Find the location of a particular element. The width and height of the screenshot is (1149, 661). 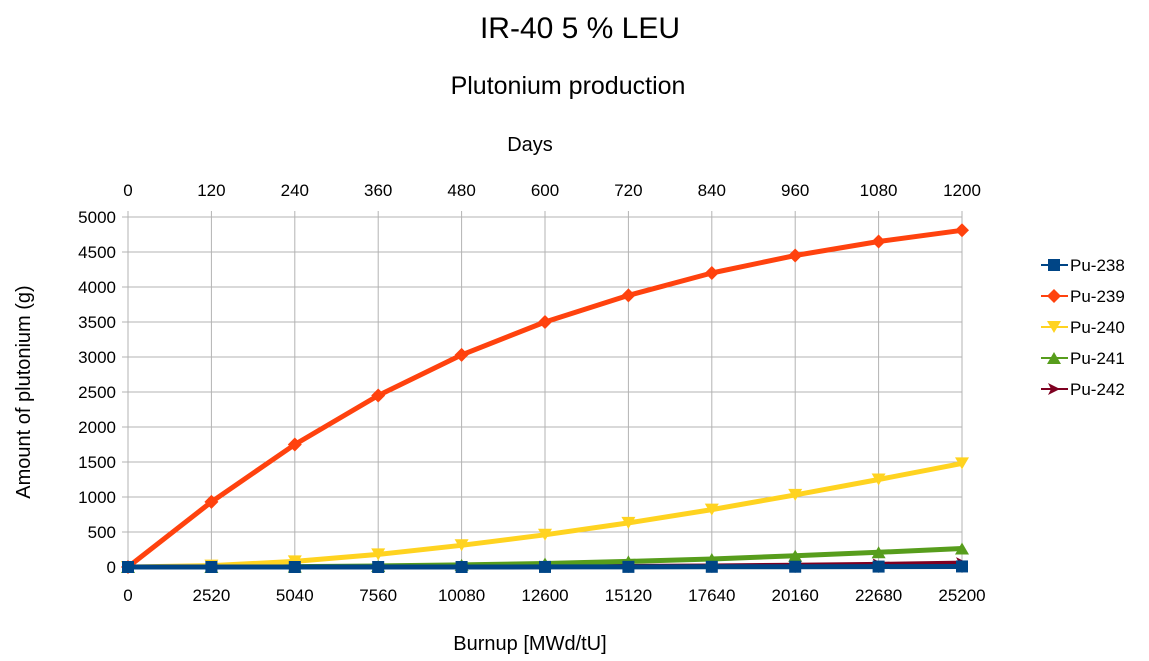

y-tick-labels: 0 500 1000 1500 2000 2500 3000 3500 4000 4500 5000 is located at coordinates (97, 392).